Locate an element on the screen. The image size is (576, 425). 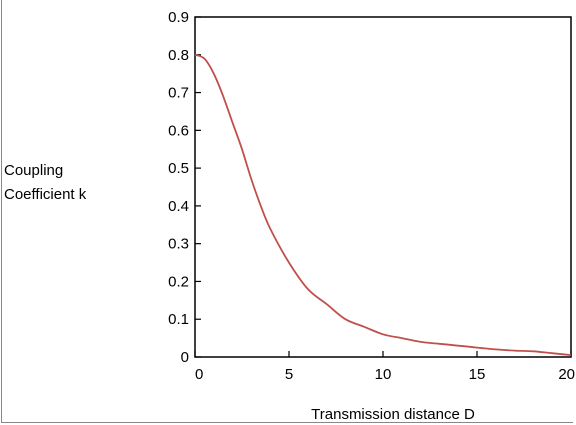
y-axis-label-line-1: Coupling is located at coordinates (33, 170).